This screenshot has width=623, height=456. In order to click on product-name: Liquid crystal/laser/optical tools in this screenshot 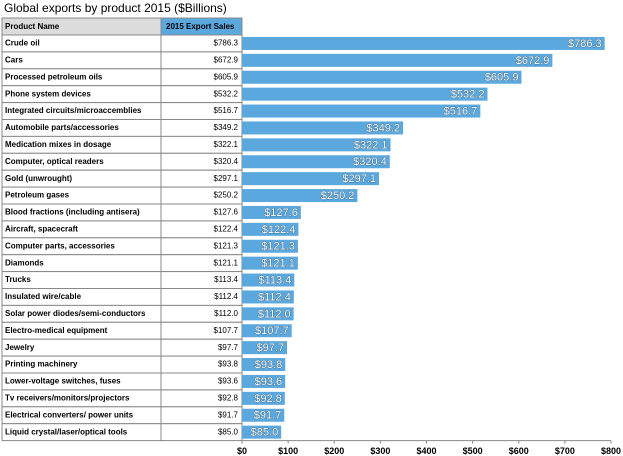, I will do `click(66, 431)`.